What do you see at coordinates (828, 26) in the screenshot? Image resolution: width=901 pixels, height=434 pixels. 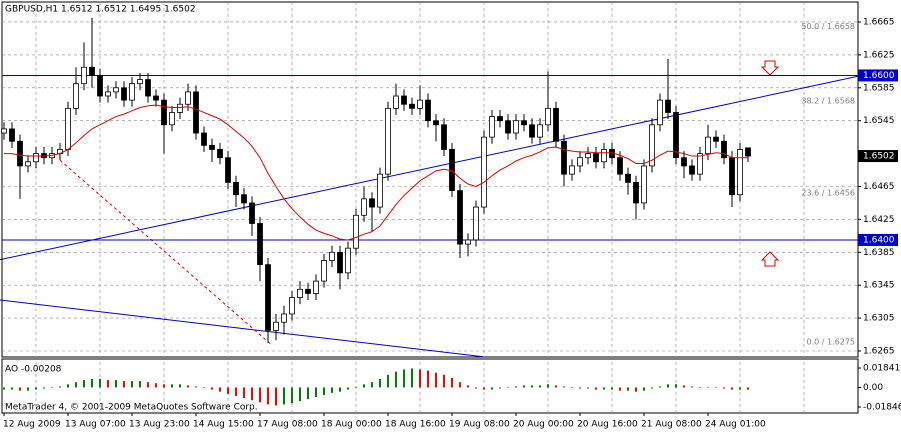 I see `fib-label: 50.0 / 1.6658` at bounding box center [828, 26].